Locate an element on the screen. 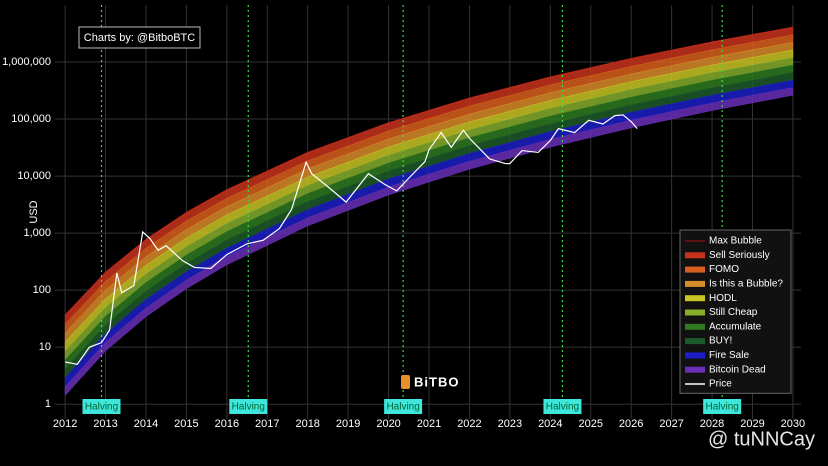 Image resolution: width=828 pixels, height=466 pixels. x-tick-label: 2027 is located at coordinates (671, 424).